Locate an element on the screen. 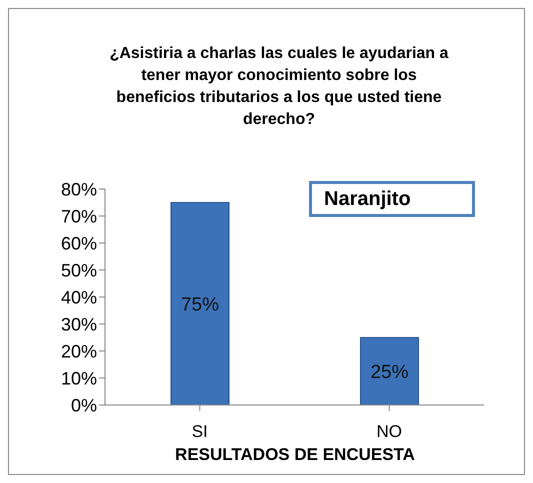  y-tick-label: 70% is located at coordinates (78, 216).